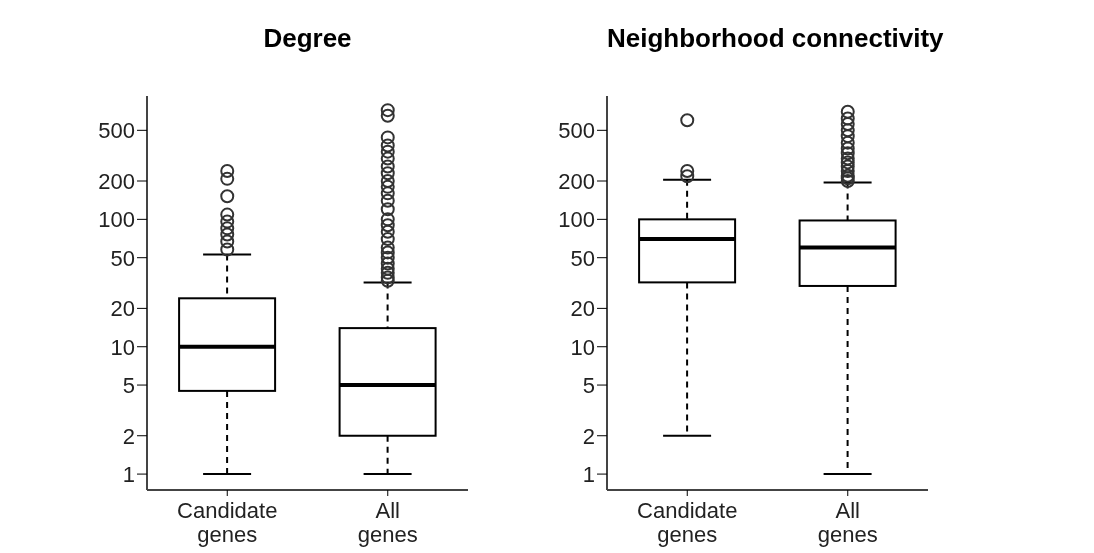 The width and height of the screenshot is (1094, 553). Describe the element at coordinates (307, 38) in the screenshot. I see `chart-title: Degree` at that location.